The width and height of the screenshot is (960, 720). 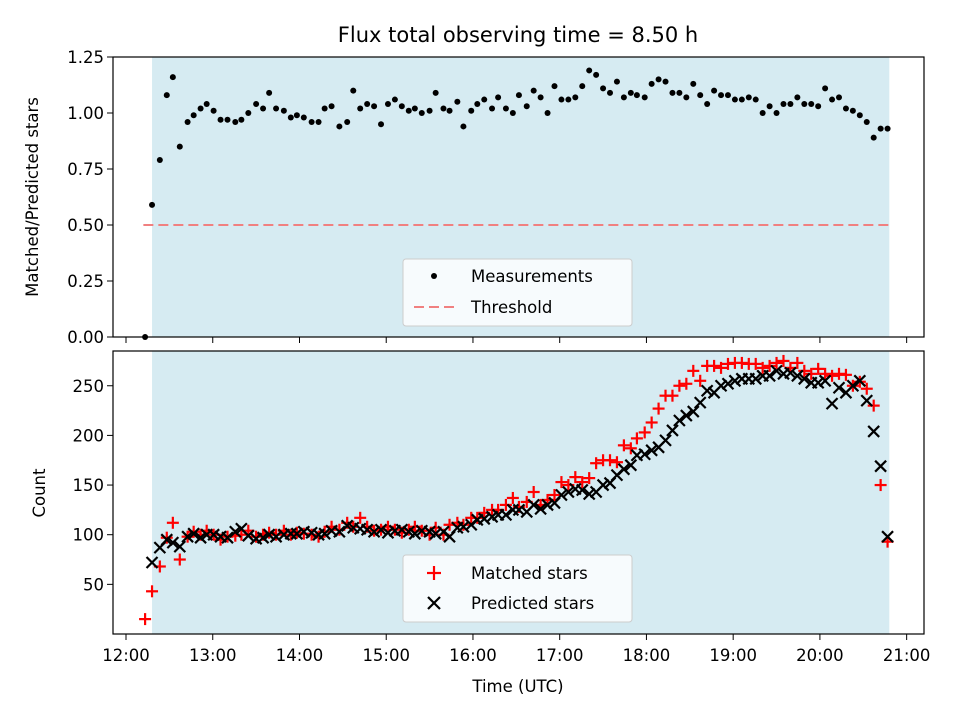 What do you see at coordinates (907, 655) in the screenshot?
I see `x-tick-label: 21:00` at bounding box center [907, 655].